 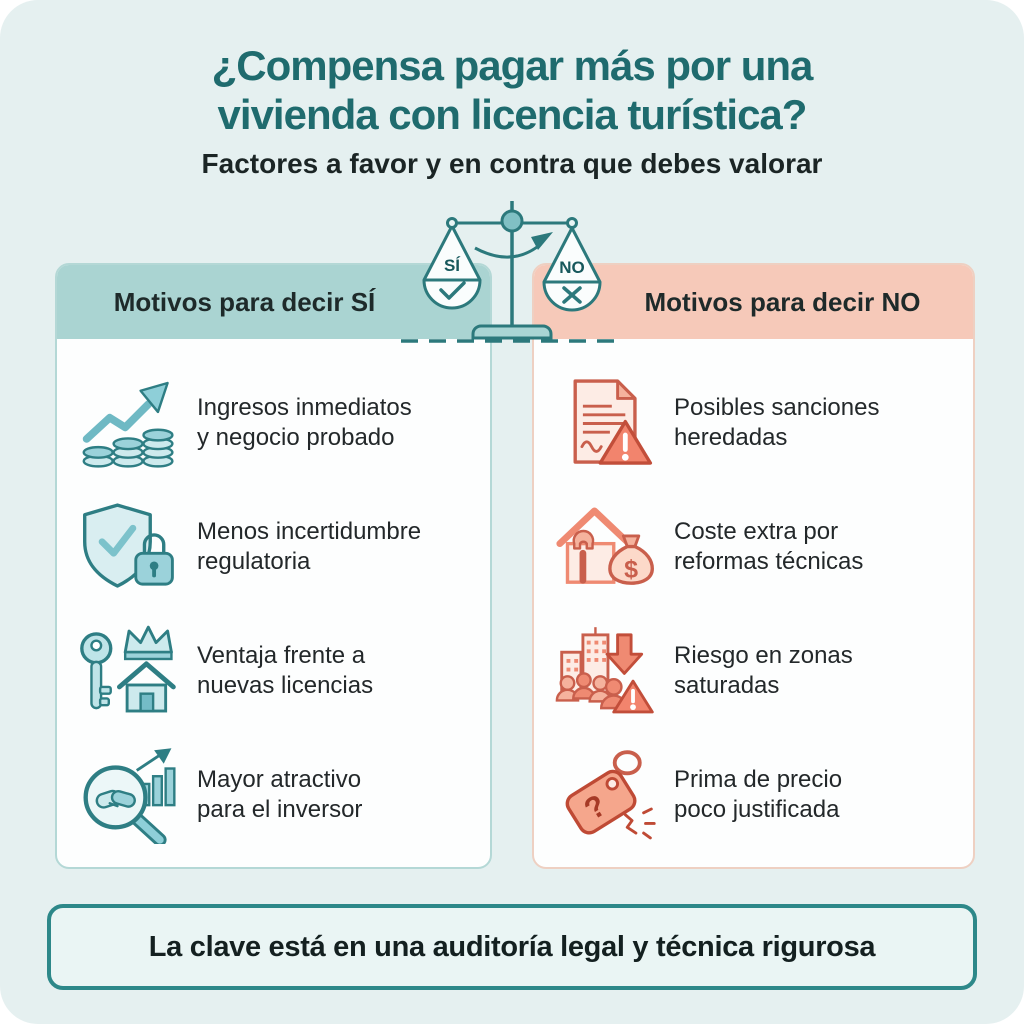 I want to click on list-item: Mayor atractivo para el inversor, so click(x=279, y=795).